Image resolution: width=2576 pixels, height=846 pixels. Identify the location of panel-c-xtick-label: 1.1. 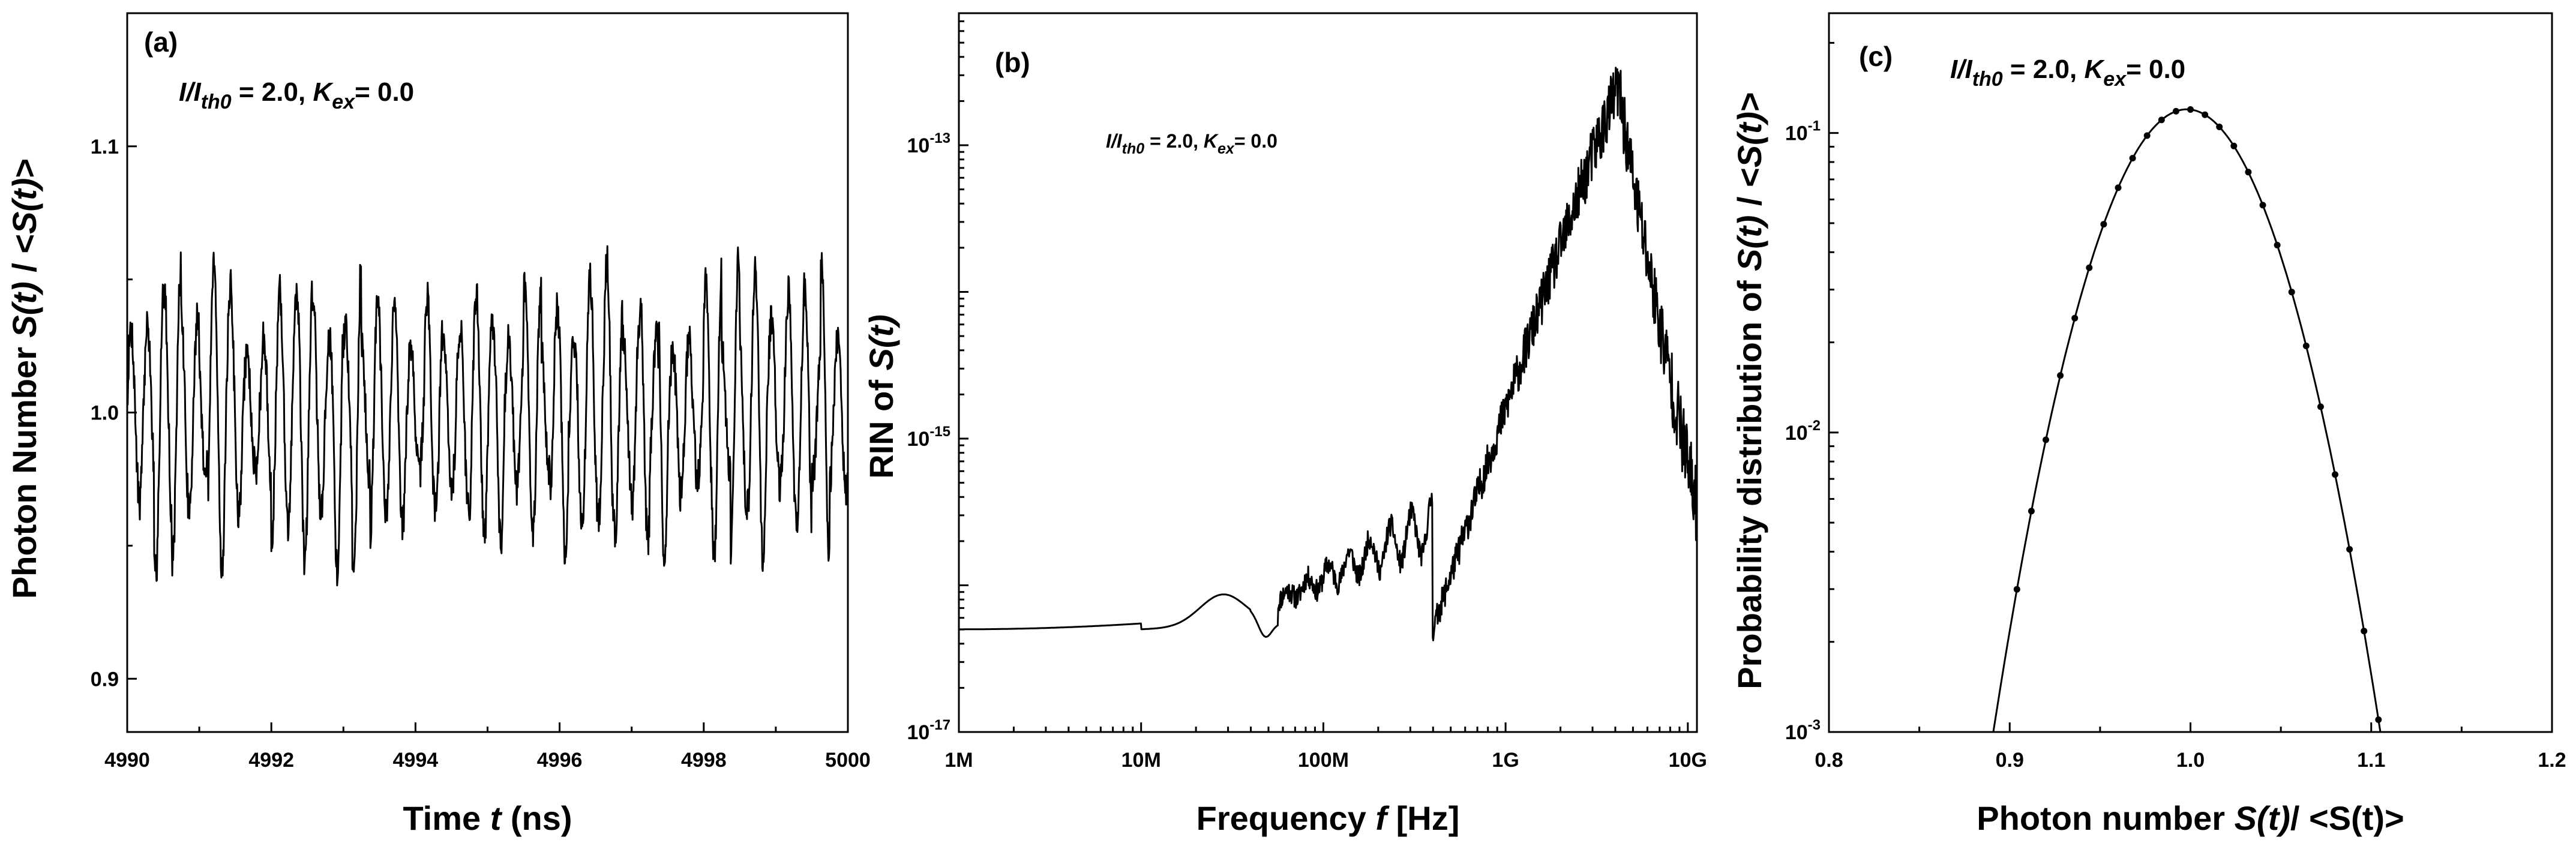
(2371, 760).